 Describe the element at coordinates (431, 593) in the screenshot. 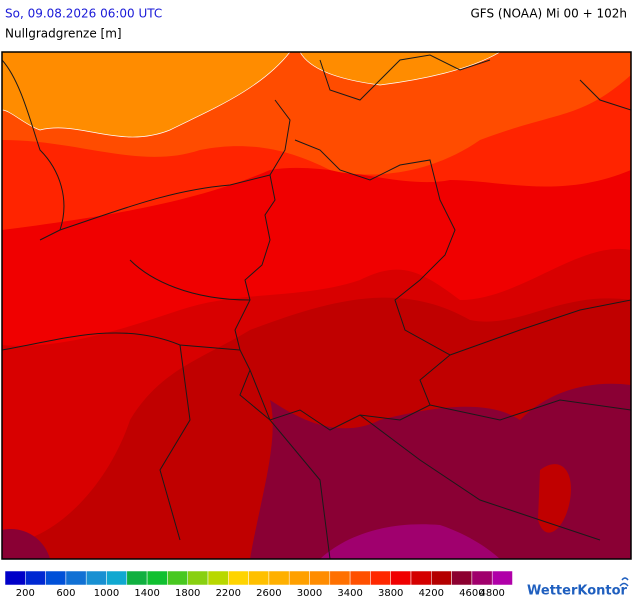

I see `scale-label: 4200` at that location.